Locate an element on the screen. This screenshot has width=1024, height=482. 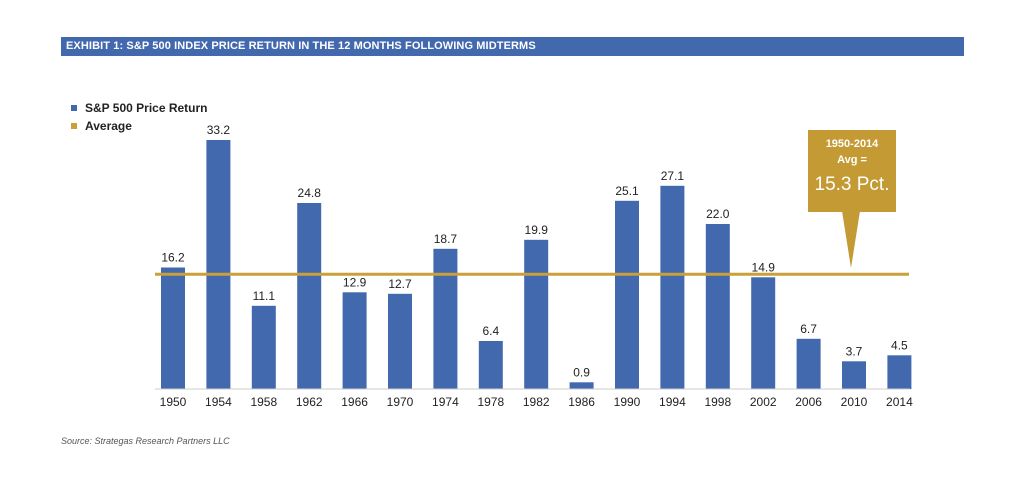
x-tick-1962: 1962 is located at coordinates (309, 402).